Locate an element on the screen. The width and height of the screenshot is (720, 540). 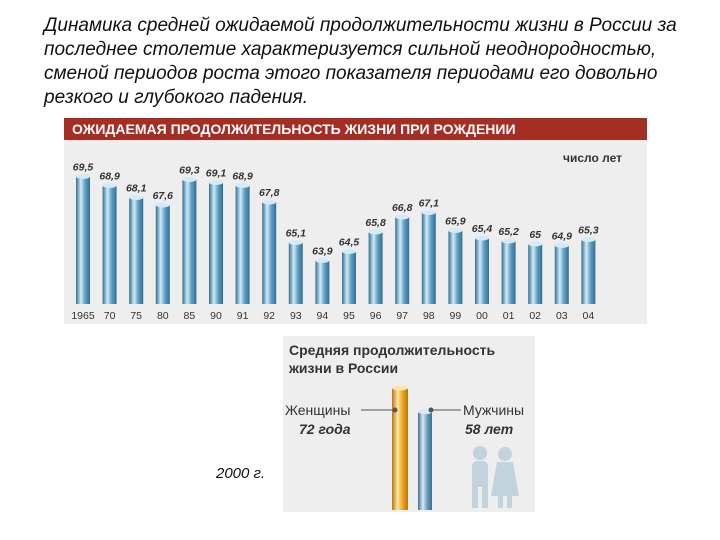
women-pointer-dot is located at coordinates (395, 410).